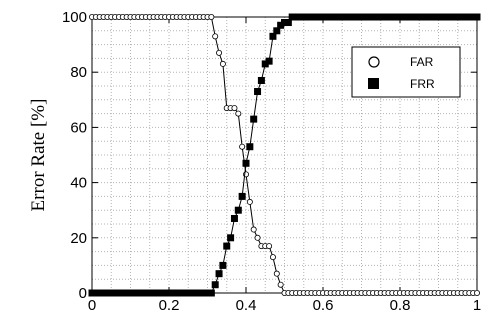 This screenshot has width=490, height=322. I want to click on y-tick-label: 60, so click(78, 127).